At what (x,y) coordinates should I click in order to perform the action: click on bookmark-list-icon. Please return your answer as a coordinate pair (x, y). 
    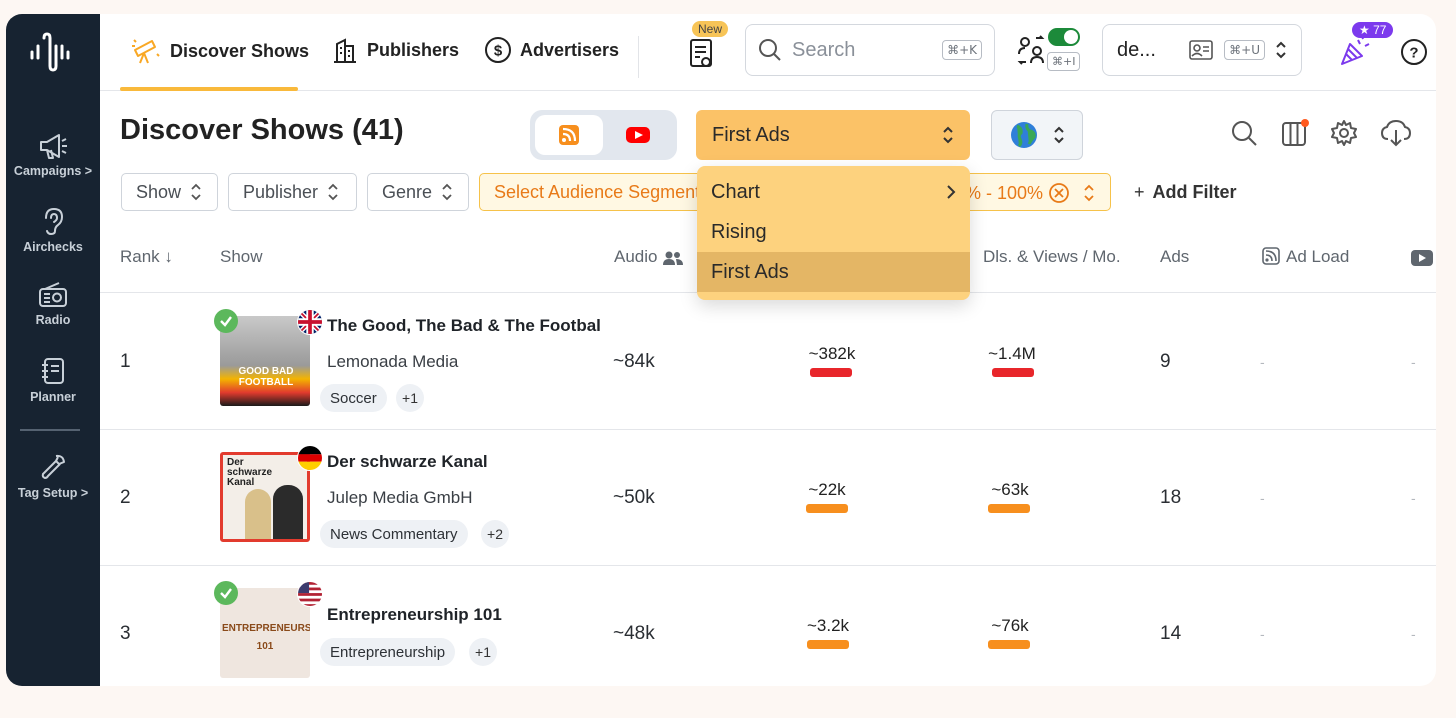
    Looking at the image, I should click on (702, 53).